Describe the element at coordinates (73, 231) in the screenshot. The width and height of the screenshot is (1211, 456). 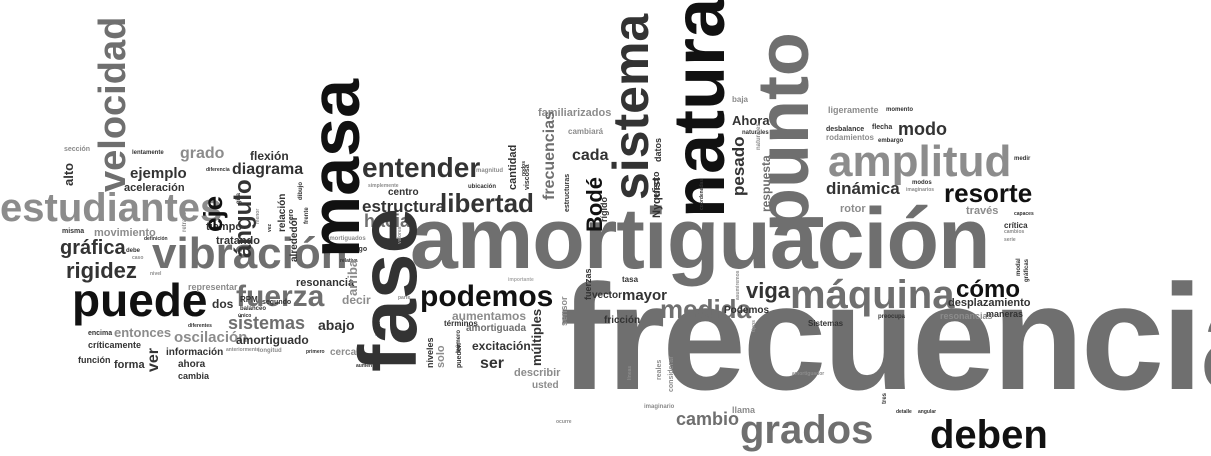
I see `word-misma: misma` at that location.